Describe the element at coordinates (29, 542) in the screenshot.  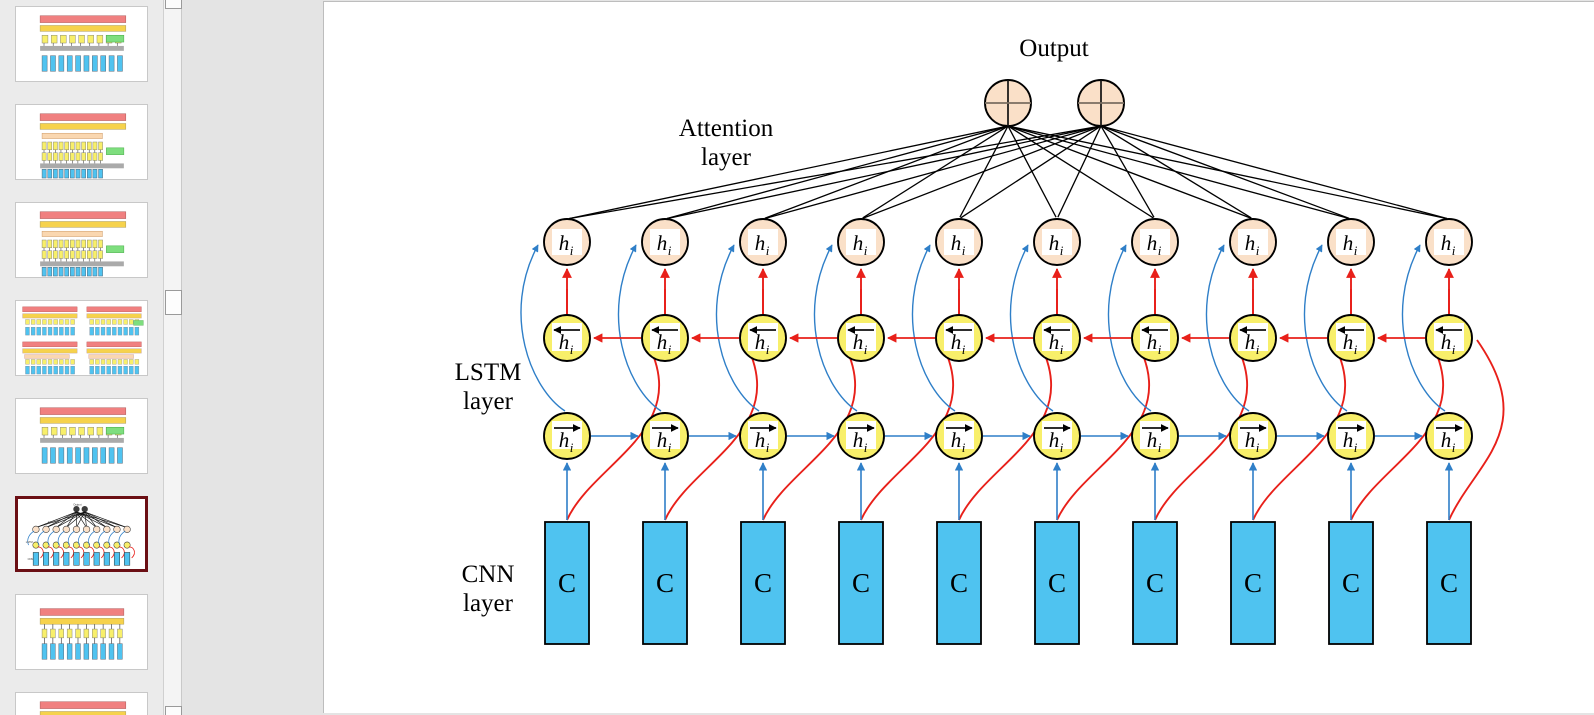
I see `svg-text: LSTM` at that location.